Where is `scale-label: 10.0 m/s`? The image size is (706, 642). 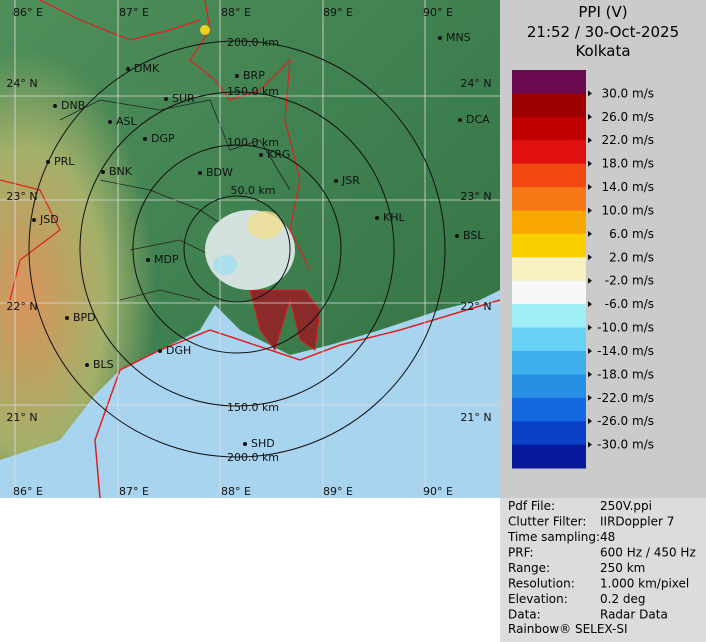 scale-label: 10.0 m/s is located at coordinates (627, 210).